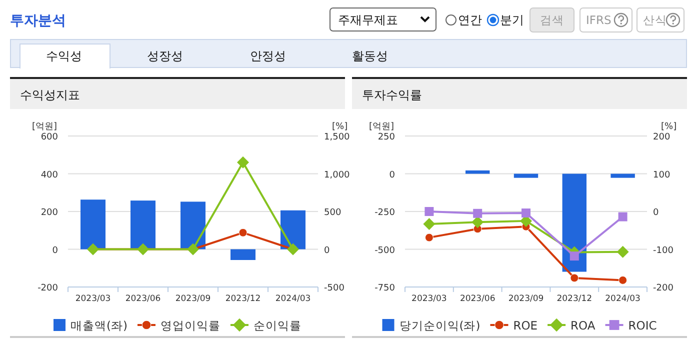 This screenshot has height=342, width=697. Describe the element at coordinates (470, 20) in the screenshot. I see `text: 연간` at that location.